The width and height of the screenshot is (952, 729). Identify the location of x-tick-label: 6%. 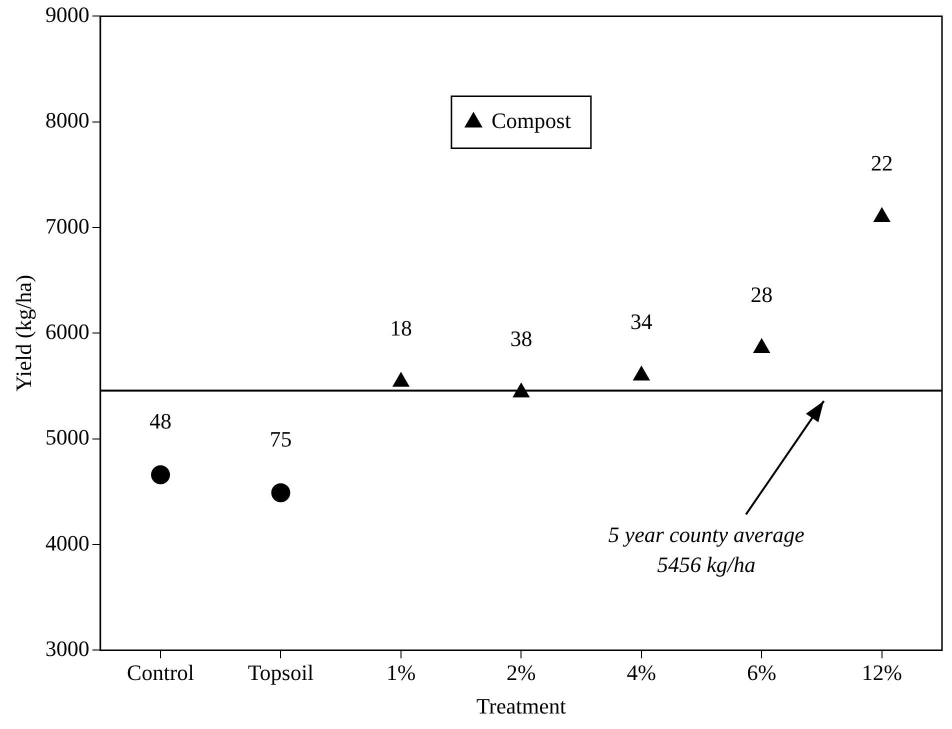
(761, 673).